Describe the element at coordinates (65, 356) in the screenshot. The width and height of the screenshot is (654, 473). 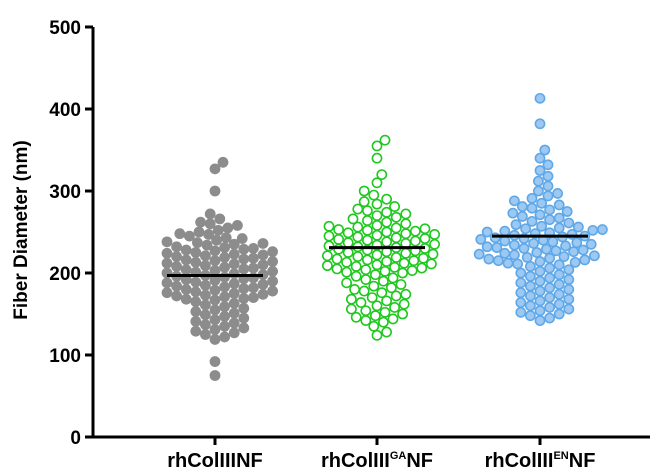
I see `y-tick-label: 100` at that location.